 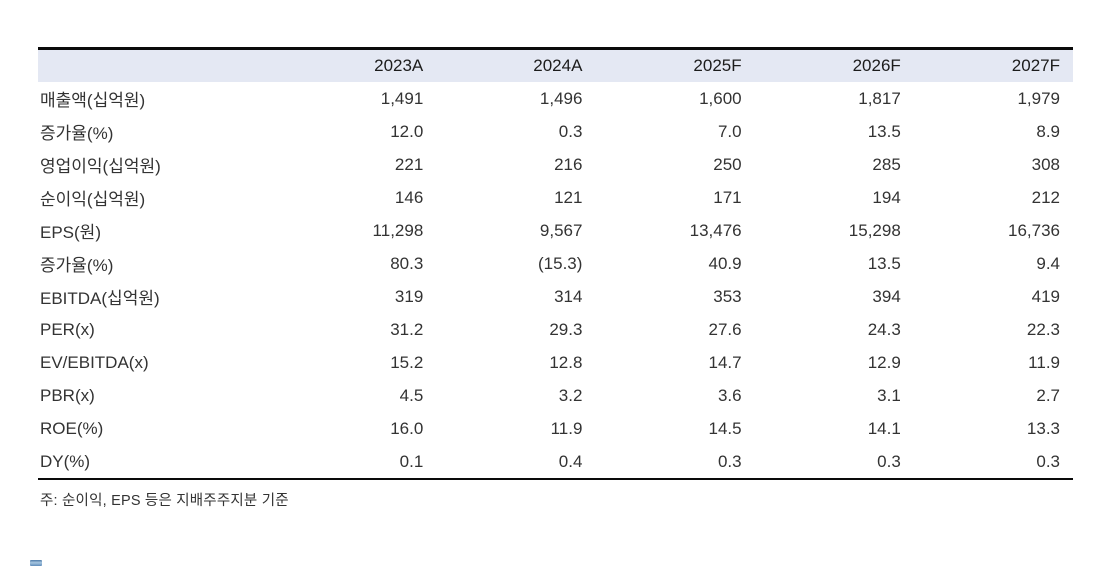 What do you see at coordinates (561, 98) in the screenshot?
I see `metric-value: 1,496` at bounding box center [561, 98].